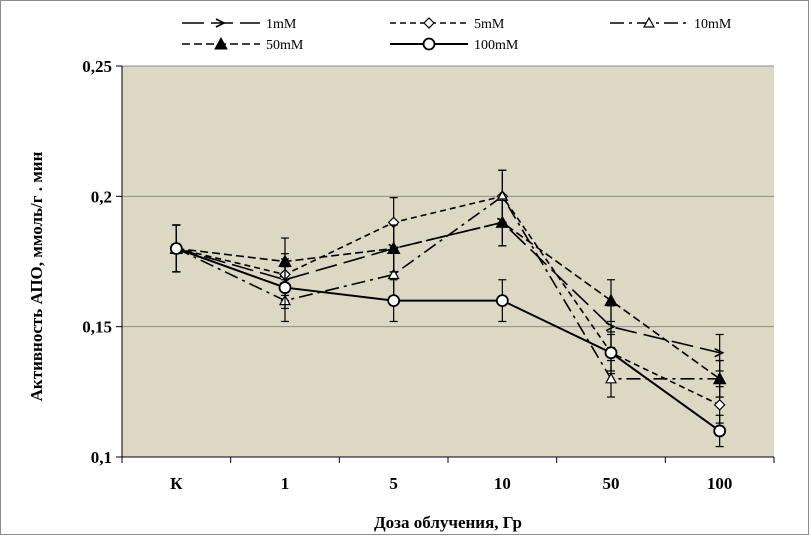 The width and height of the screenshot is (809, 540). What do you see at coordinates (97, 327) in the screenshot?
I see `y-tick-label: 0,15` at bounding box center [97, 327].